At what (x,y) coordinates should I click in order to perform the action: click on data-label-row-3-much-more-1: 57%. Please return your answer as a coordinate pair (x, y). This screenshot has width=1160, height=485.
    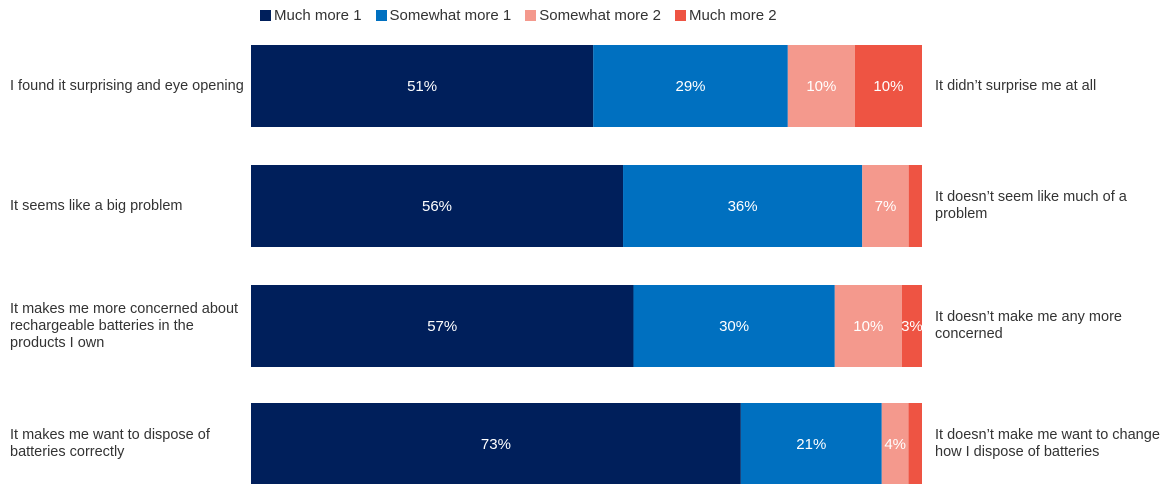
    Looking at the image, I should click on (442, 326).